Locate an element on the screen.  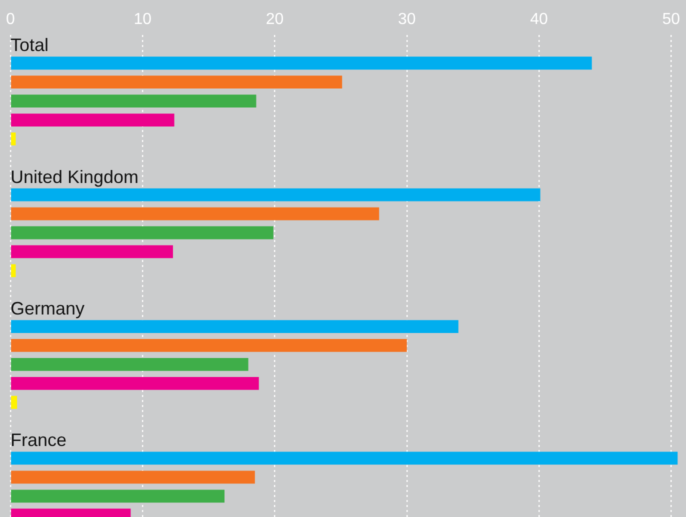
y-tick-label: Total is located at coordinates (29, 45).